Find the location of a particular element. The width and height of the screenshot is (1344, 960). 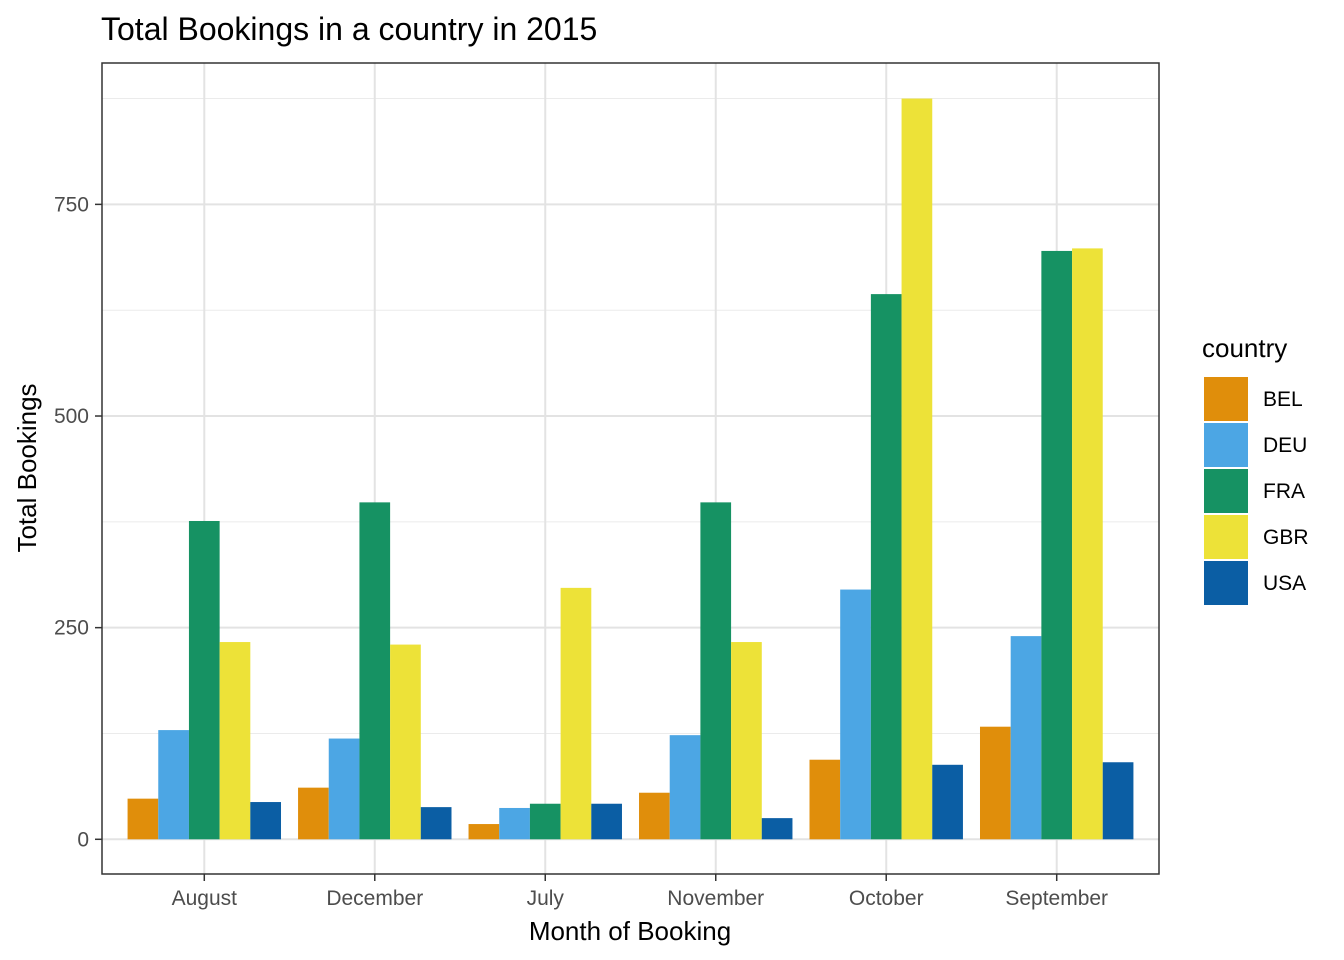

bar-deu-august is located at coordinates (173, 785).